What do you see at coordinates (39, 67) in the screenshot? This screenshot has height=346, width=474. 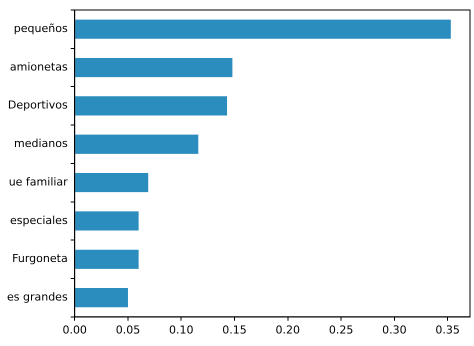 I see `y-tick-label: amionetas` at bounding box center [39, 67].